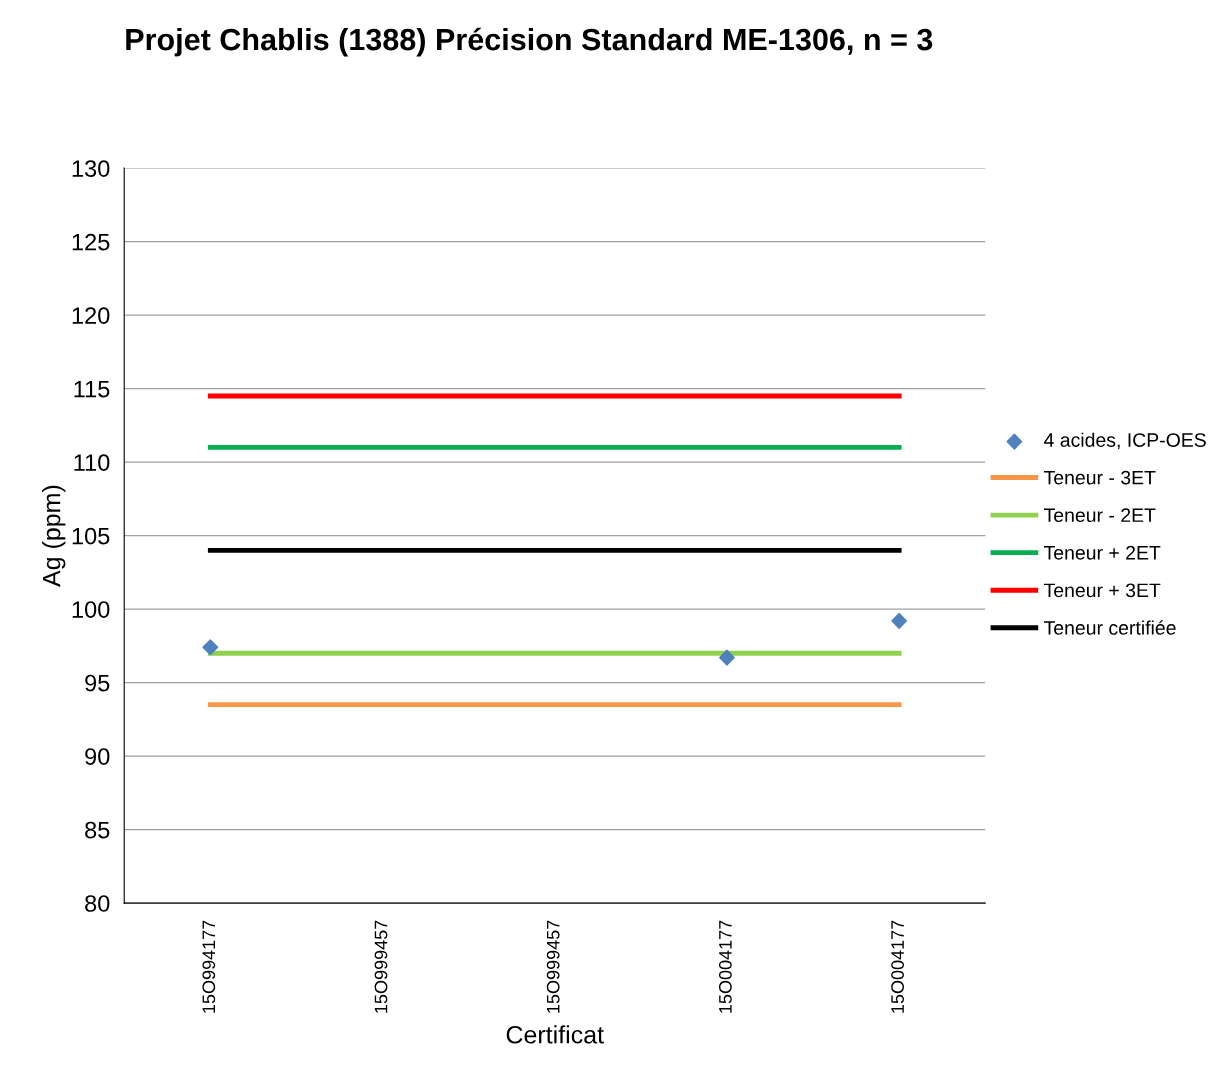 The width and height of the screenshot is (1230, 1092). Describe the element at coordinates (91, 609) in the screenshot. I see `y-tick-label: 100` at that location.